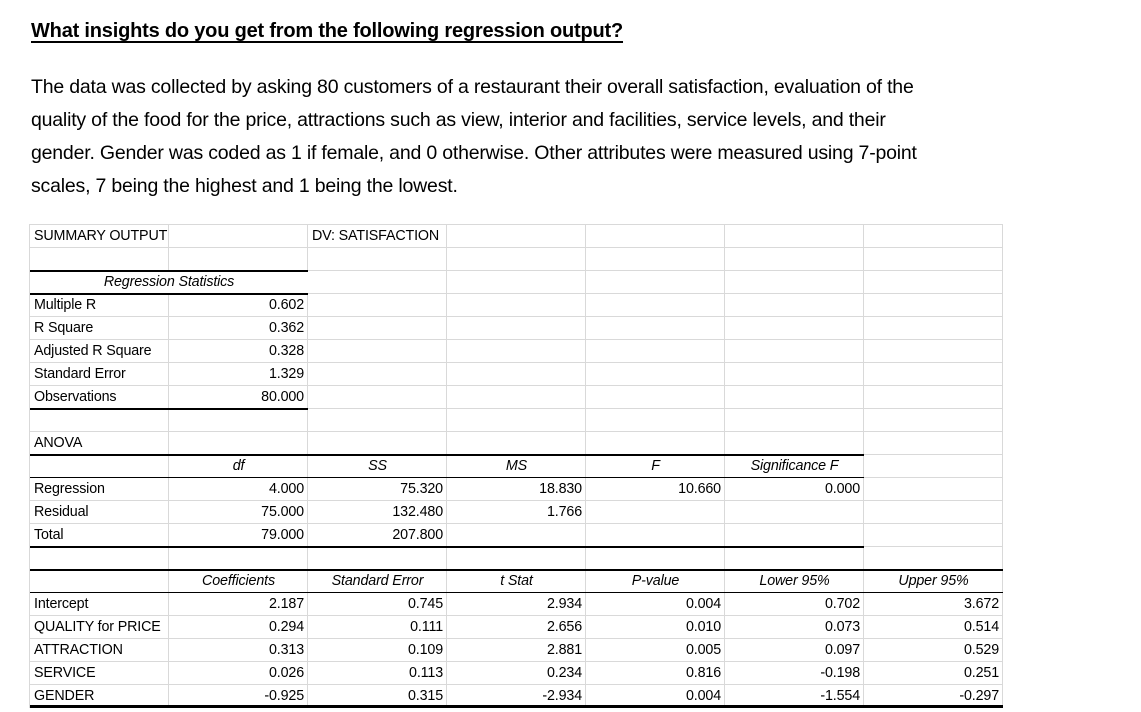 The image size is (1141, 712). I want to click on coef-column-header: Upper 95%, so click(933, 581).